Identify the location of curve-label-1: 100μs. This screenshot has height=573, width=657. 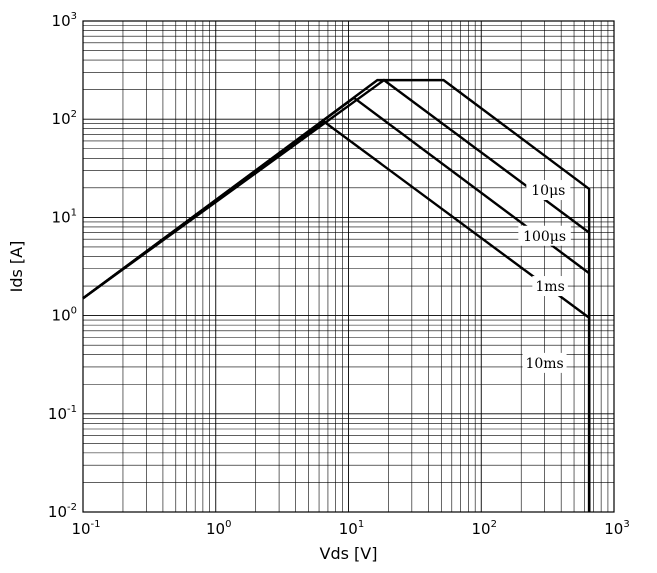
(544, 237).